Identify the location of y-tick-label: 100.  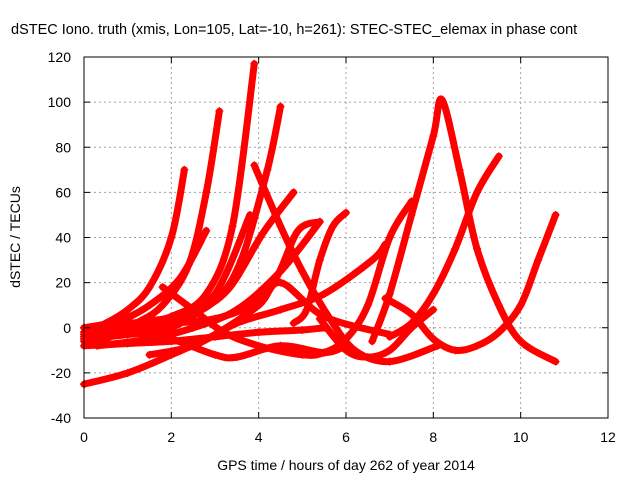
(60, 102).